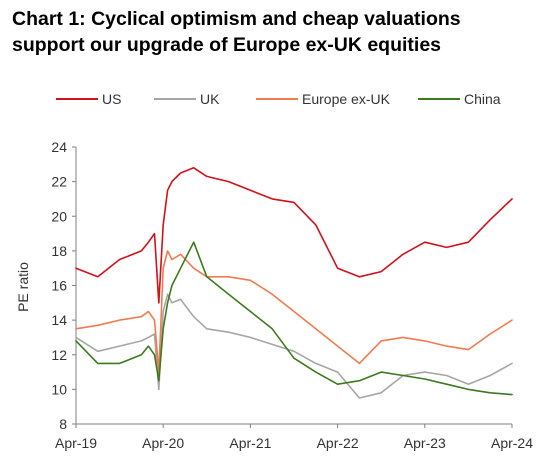 This screenshot has width=536, height=461. I want to click on y-axis-label: PE ratio, so click(23, 287).